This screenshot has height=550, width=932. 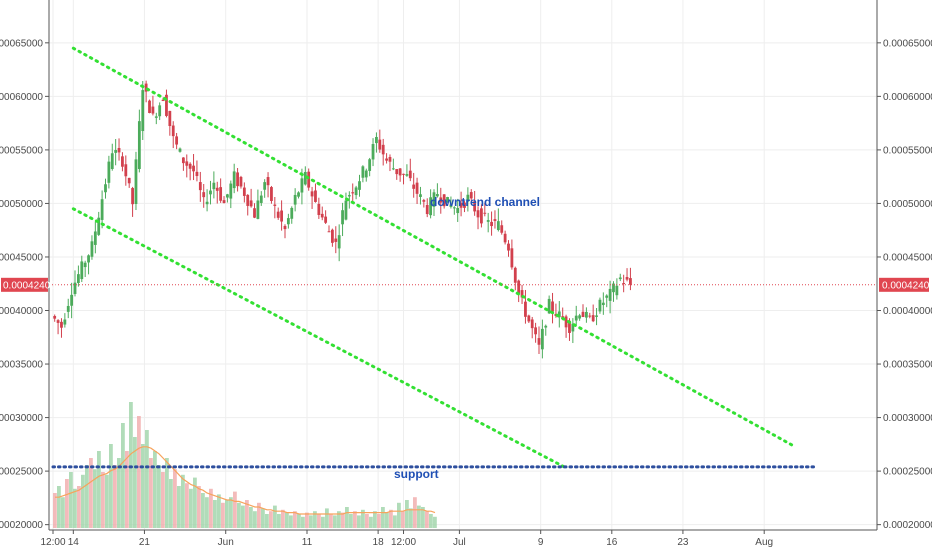 What do you see at coordinates (907, 150) in the screenshot?
I see `right-tick-label: 0.00055000` at bounding box center [907, 150].